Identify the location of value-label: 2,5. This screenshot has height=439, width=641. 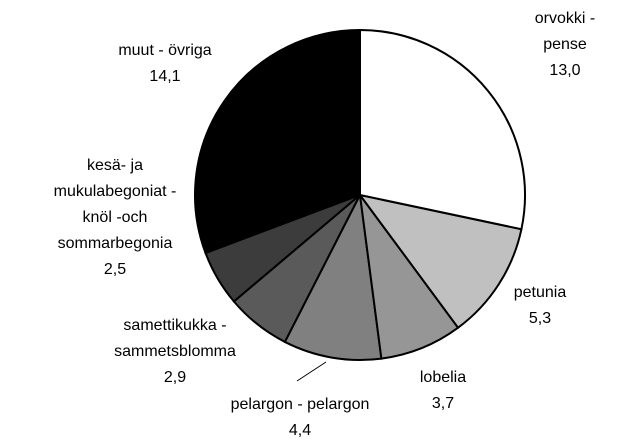
(115, 269).